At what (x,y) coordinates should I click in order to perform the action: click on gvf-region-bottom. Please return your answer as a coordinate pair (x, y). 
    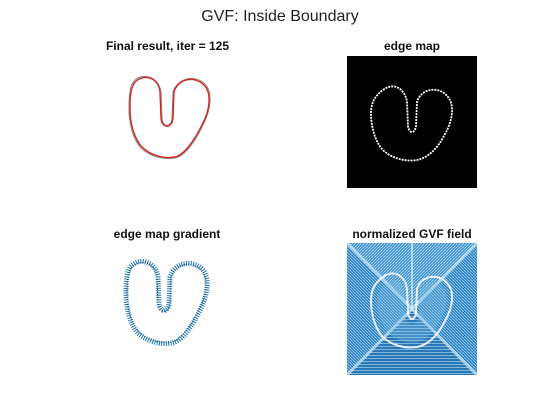
    Looking at the image, I should click on (412, 342).